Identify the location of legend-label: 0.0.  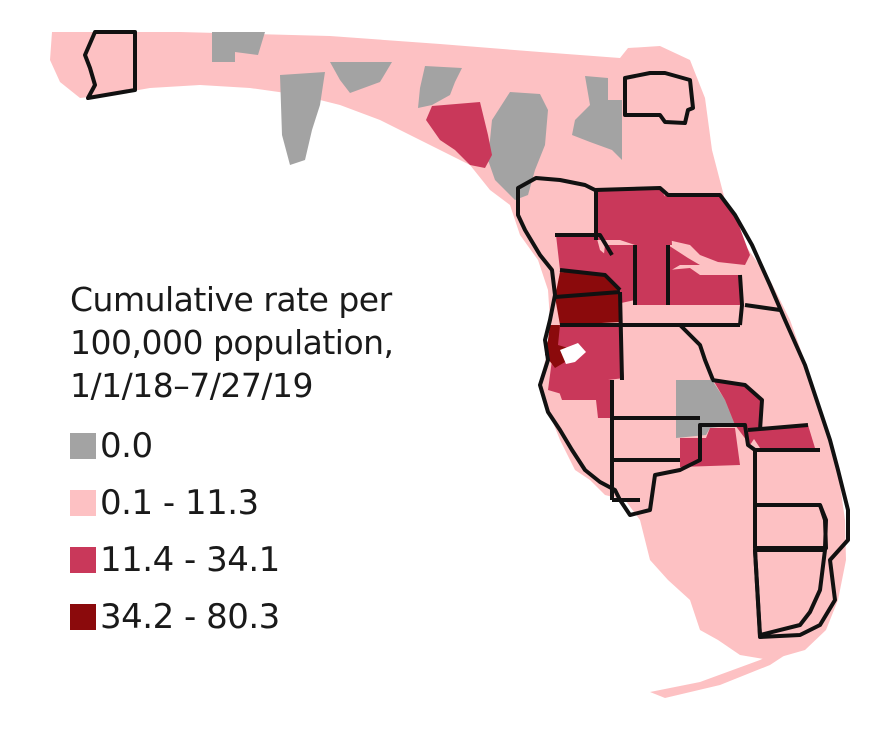
(126, 445).